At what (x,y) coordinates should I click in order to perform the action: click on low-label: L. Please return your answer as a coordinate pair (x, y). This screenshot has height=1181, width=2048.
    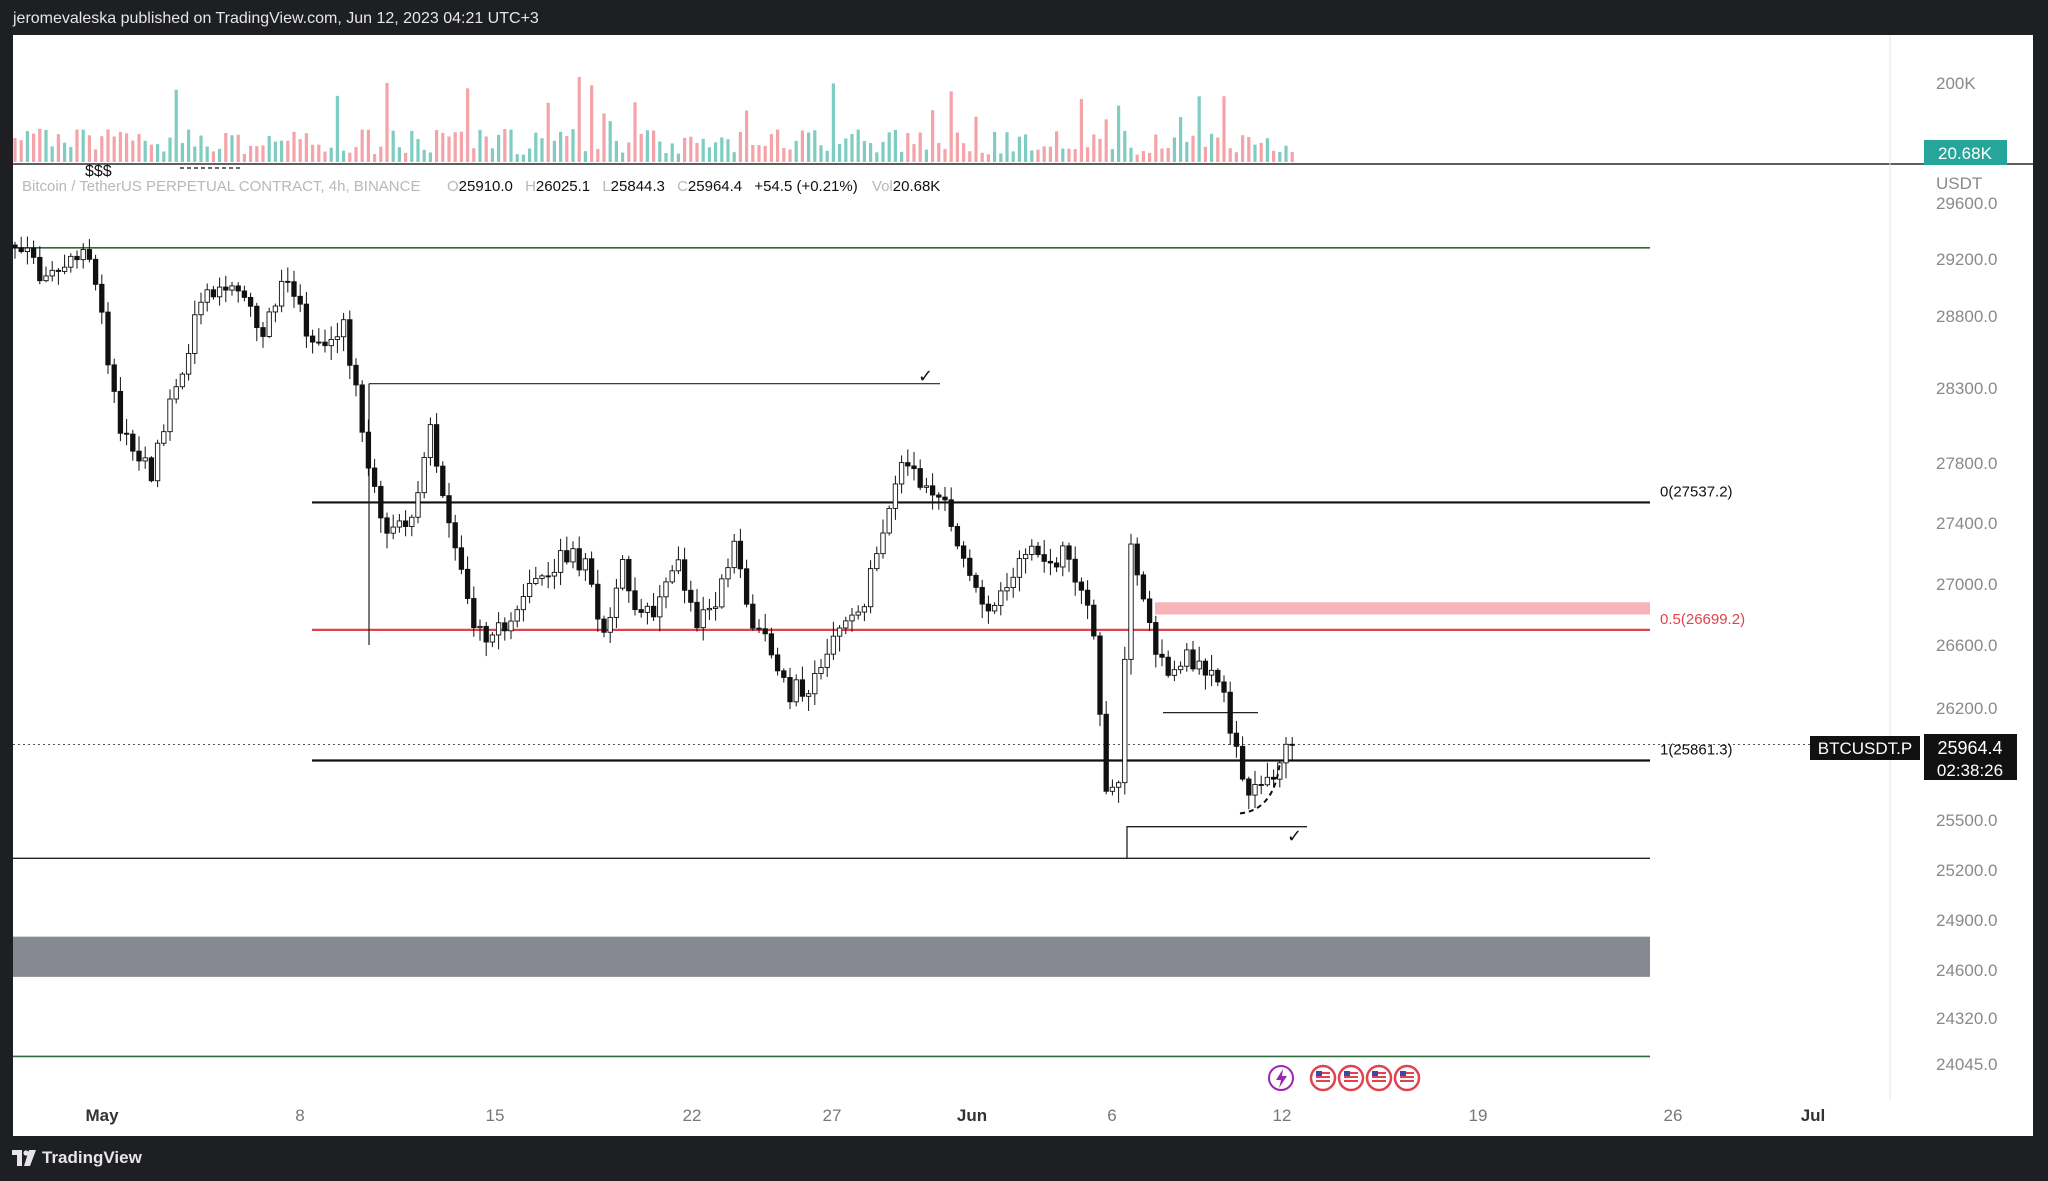
    Looking at the image, I should click on (606, 186).